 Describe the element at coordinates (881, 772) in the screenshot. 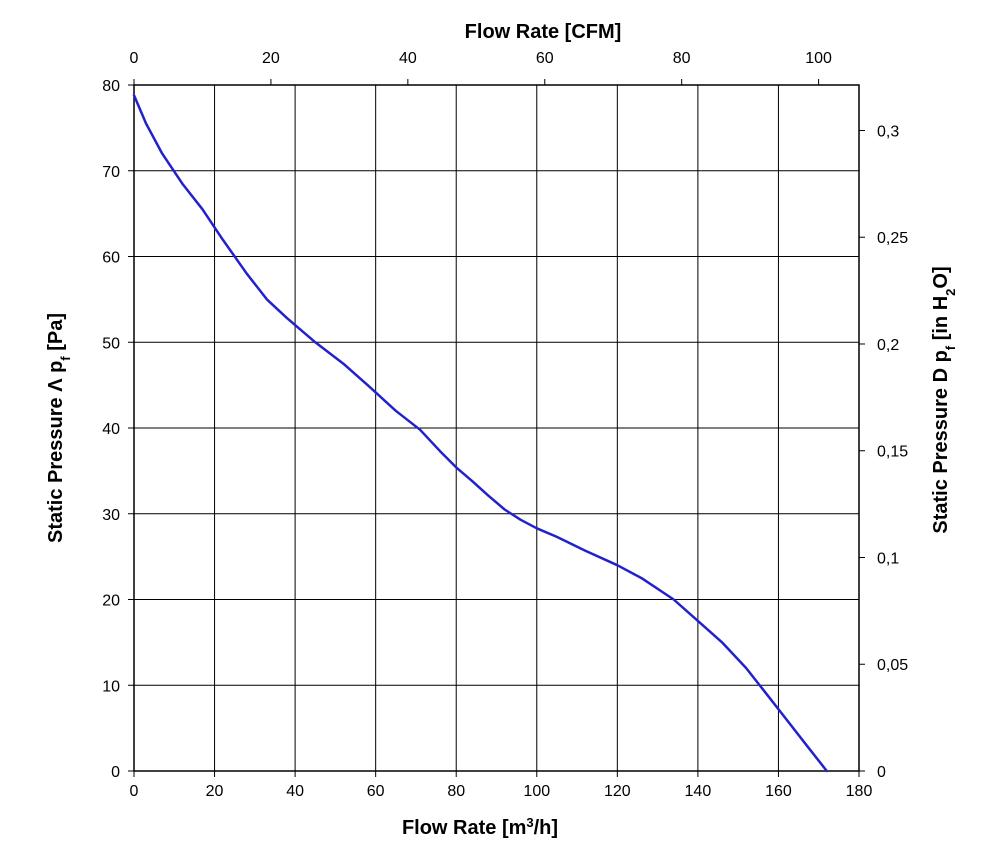

I see `right-tick-label: 0` at that location.